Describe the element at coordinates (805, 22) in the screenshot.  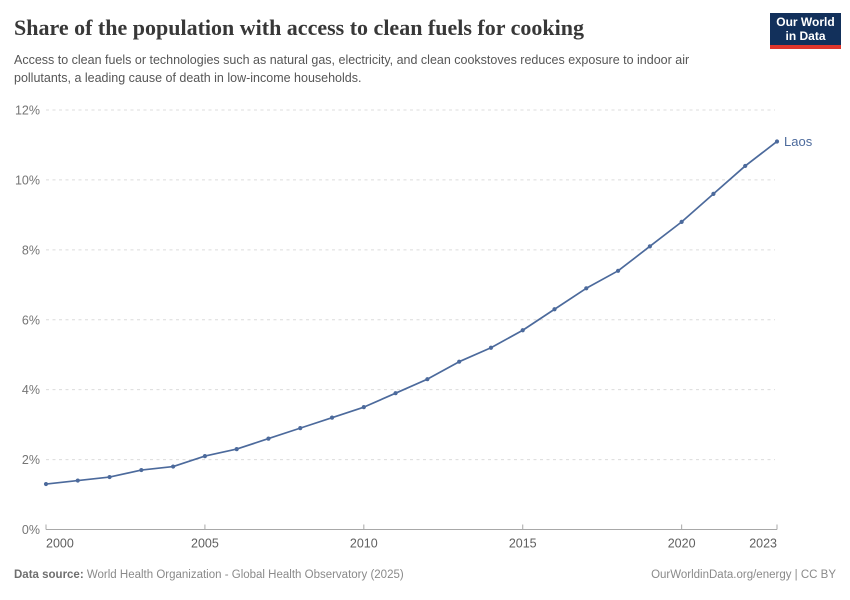
I see `owid-logo-line1: Our World` at that location.